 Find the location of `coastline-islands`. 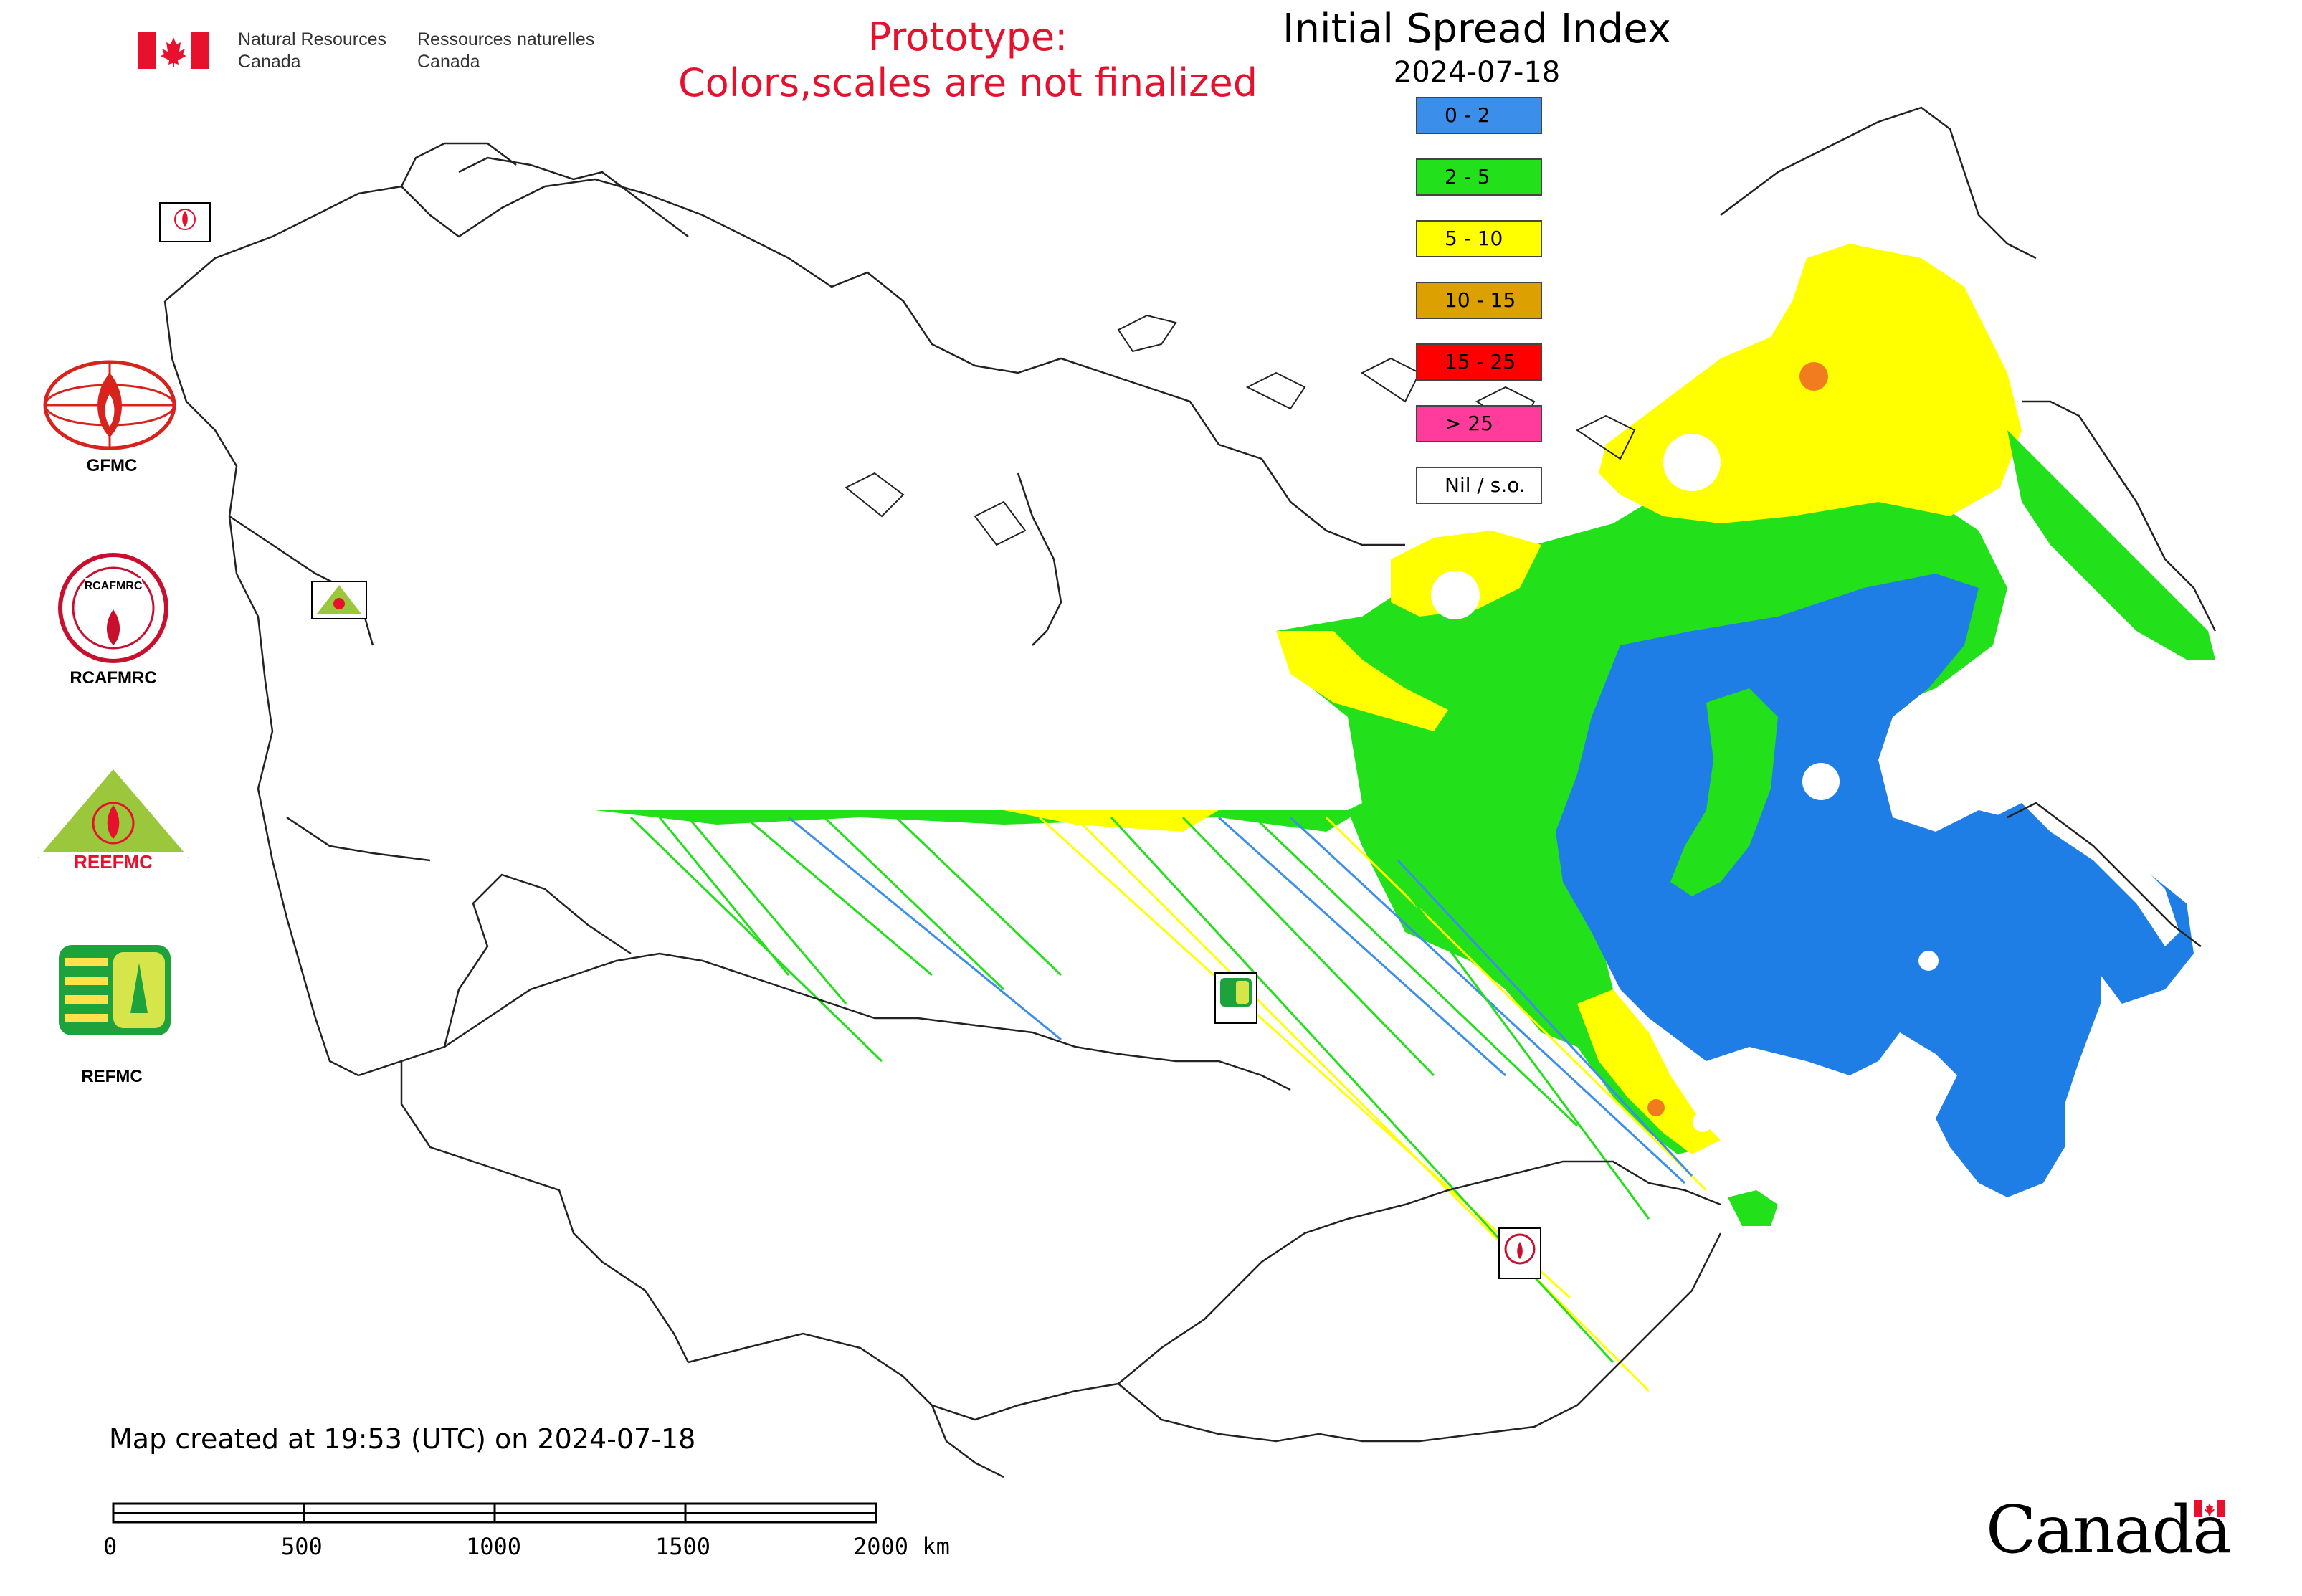

coastline-islands is located at coordinates (1240, 430).